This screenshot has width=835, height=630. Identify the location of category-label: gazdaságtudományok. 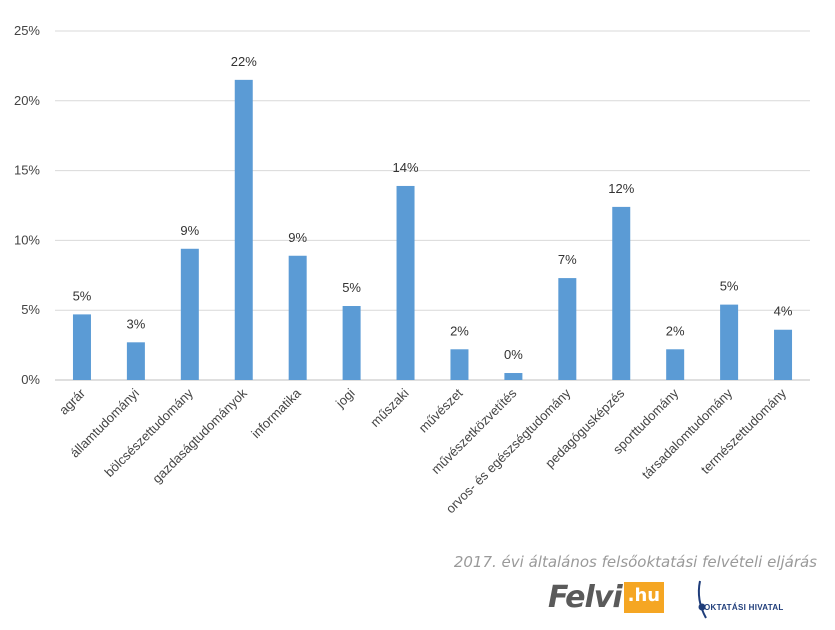
(199, 435).